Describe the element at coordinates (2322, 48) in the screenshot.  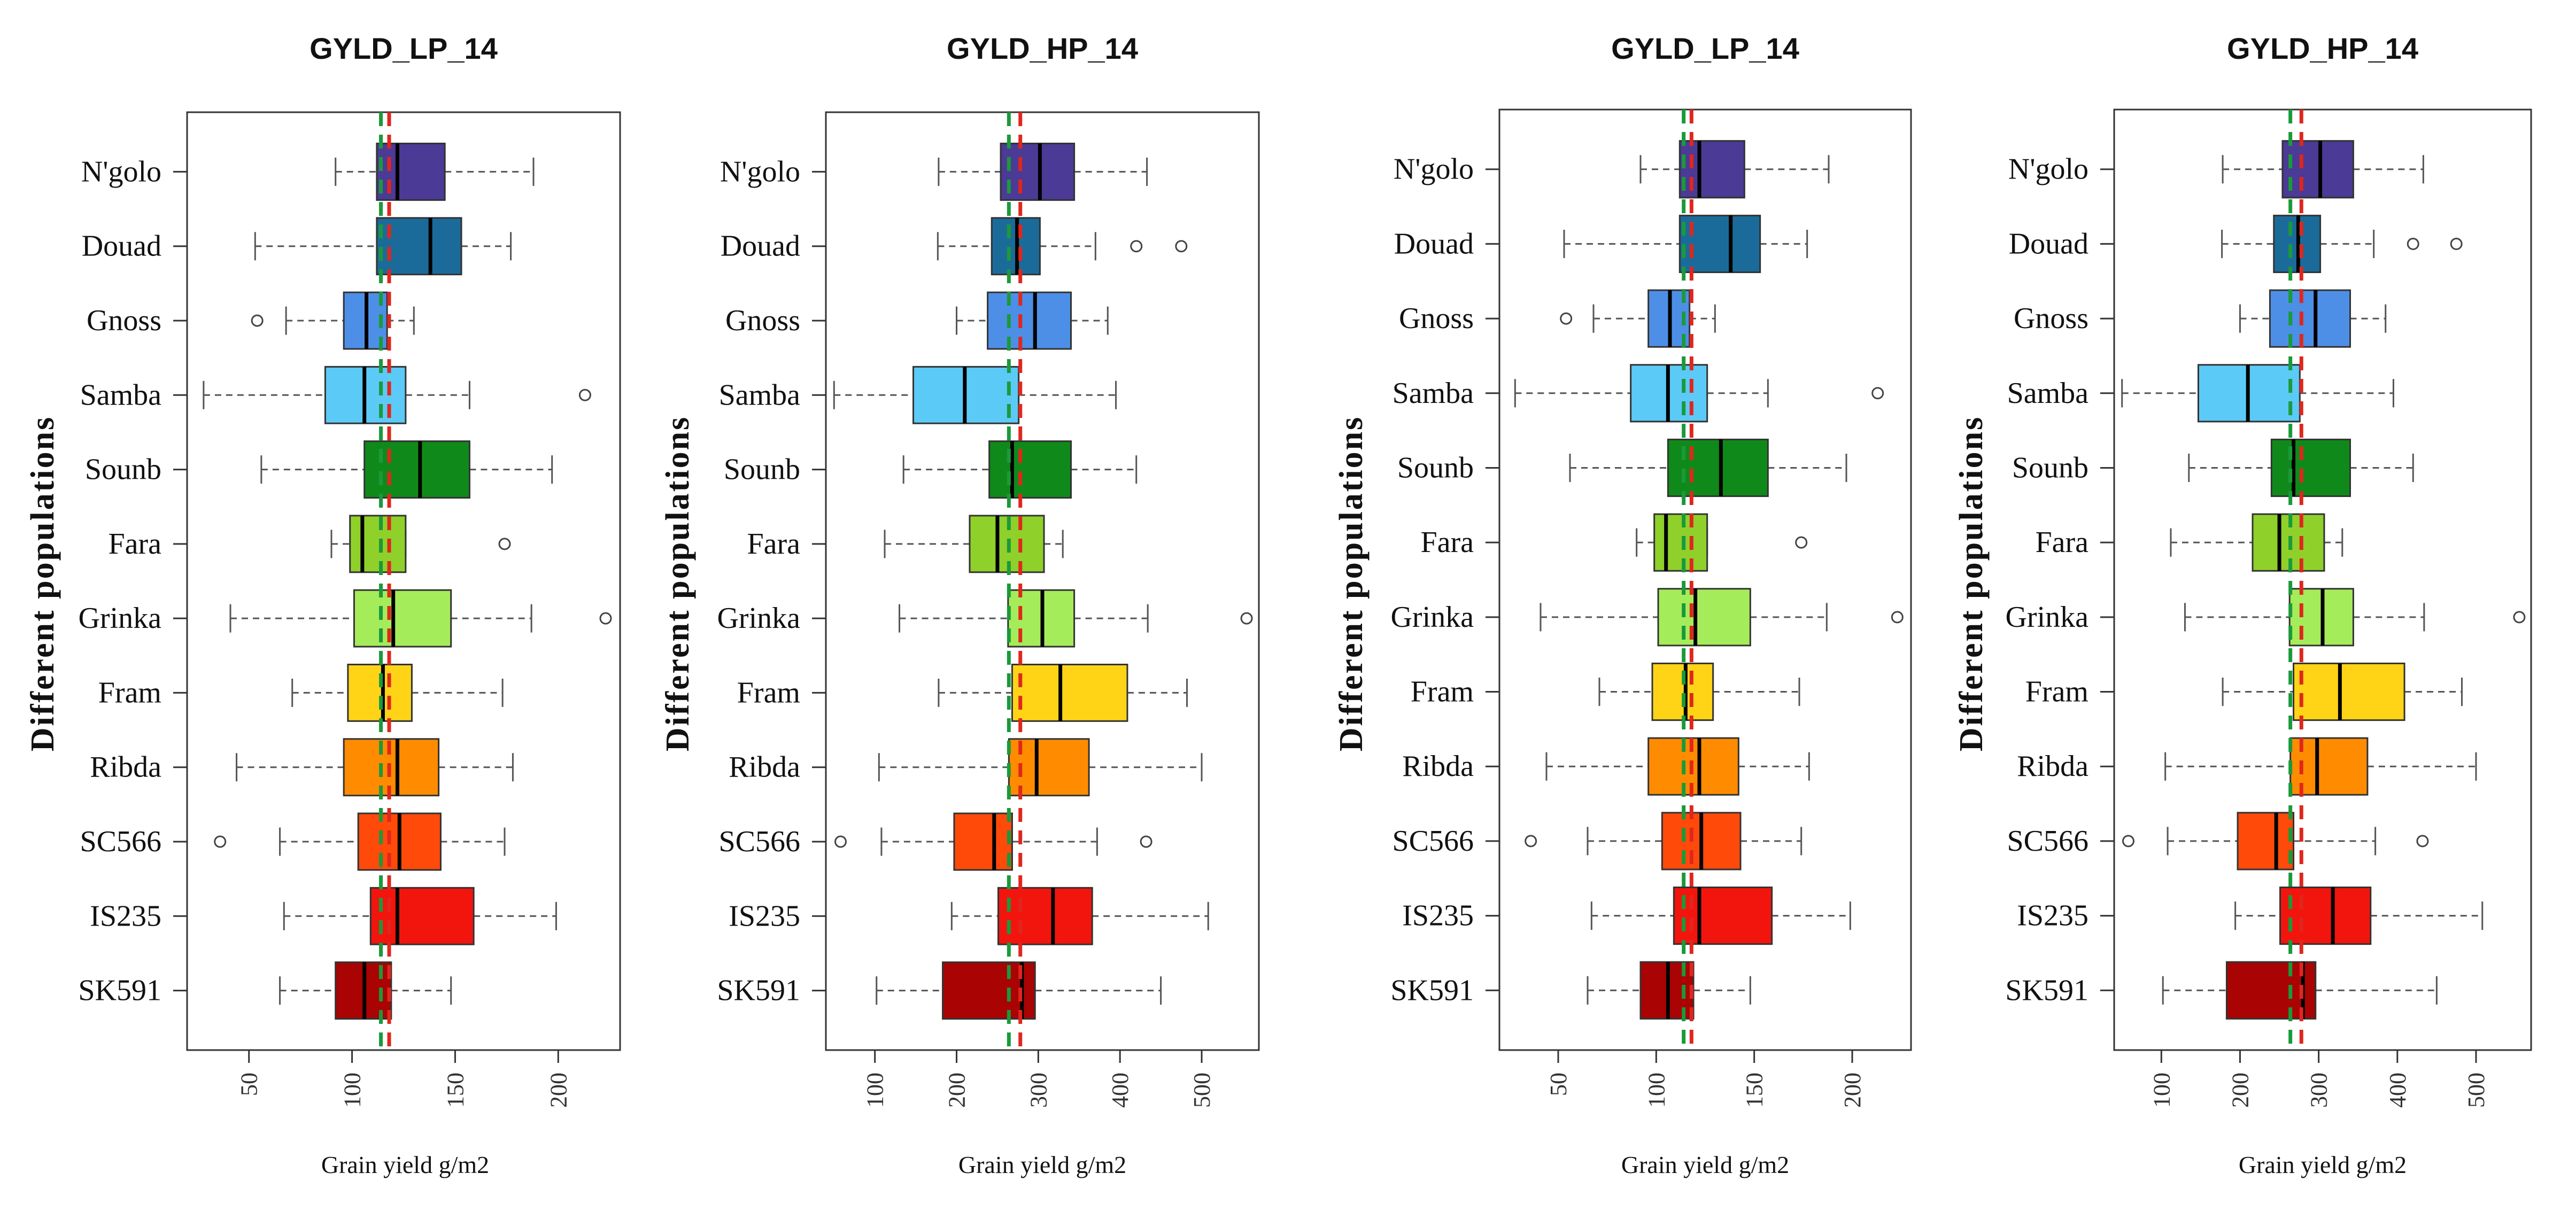
I see `panel-title: GYLD_HP_14` at that location.